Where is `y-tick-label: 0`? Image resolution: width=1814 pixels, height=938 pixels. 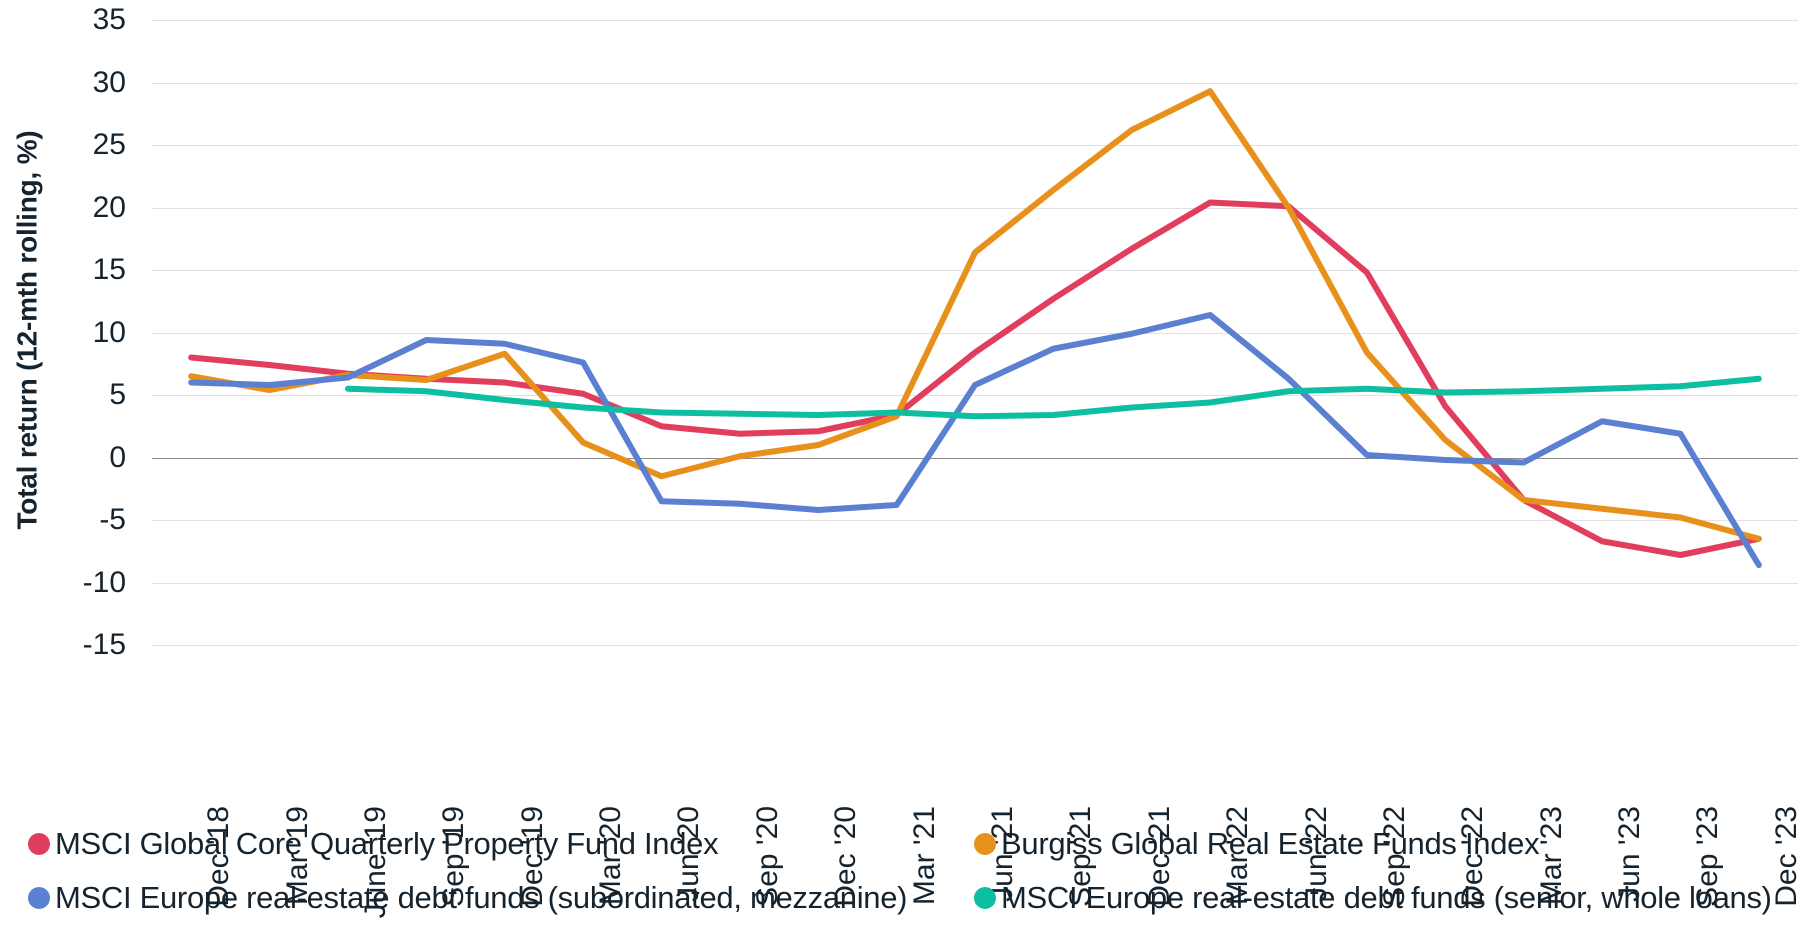
y-tick-label: 0 is located at coordinates (117, 457).